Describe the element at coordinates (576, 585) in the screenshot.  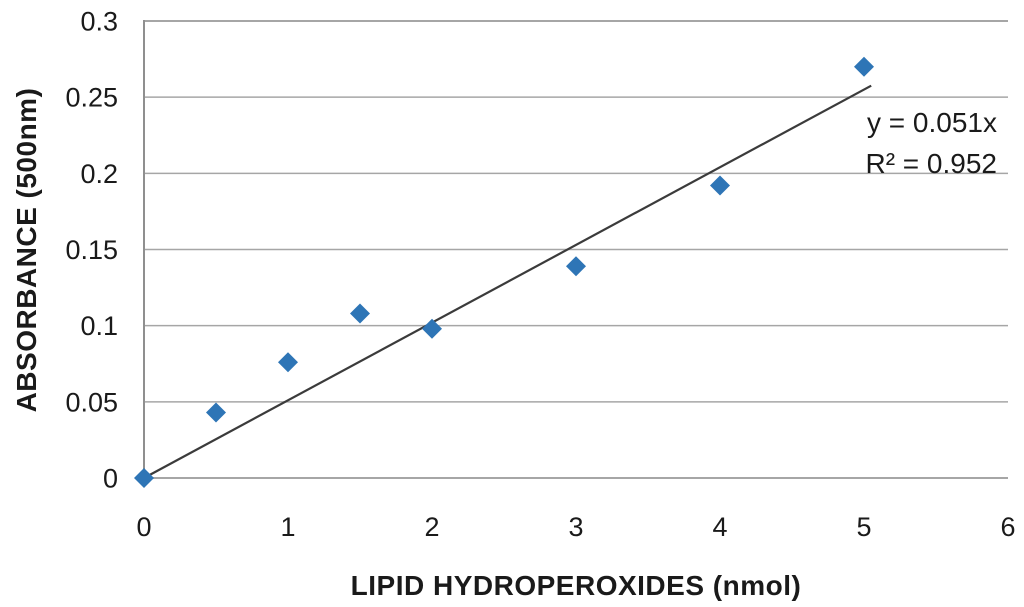
I see `x-axis-title: LIPID HYDROPEROXIDES (nmol)` at that location.